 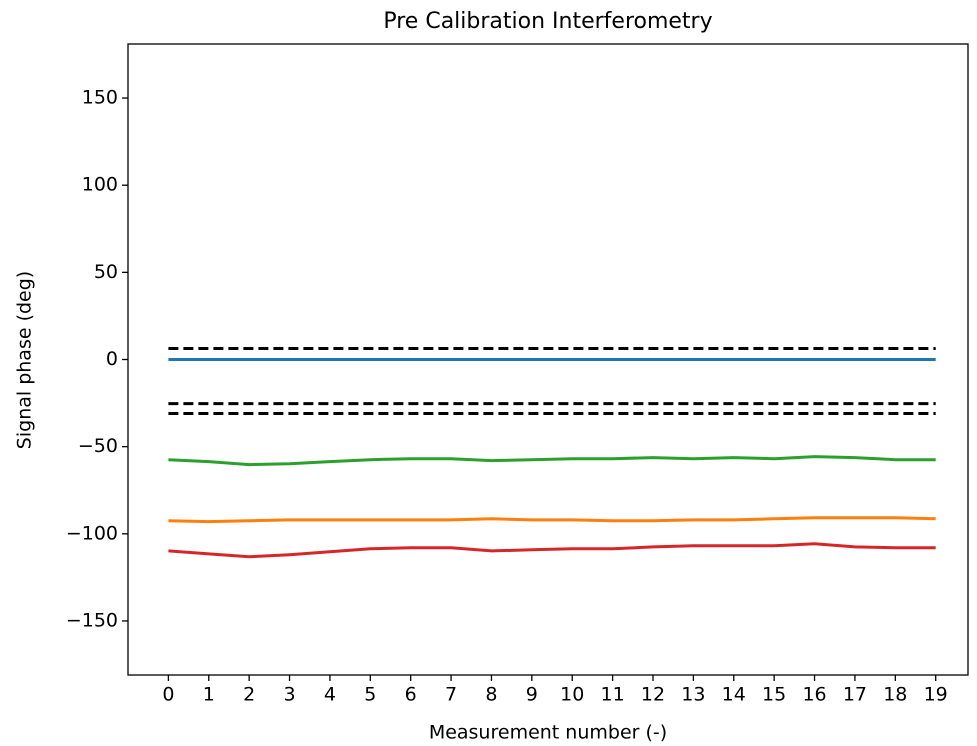 What do you see at coordinates (532, 695) in the screenshot?
I see `x-tick-label: 9` at bounding box center [532, 695].